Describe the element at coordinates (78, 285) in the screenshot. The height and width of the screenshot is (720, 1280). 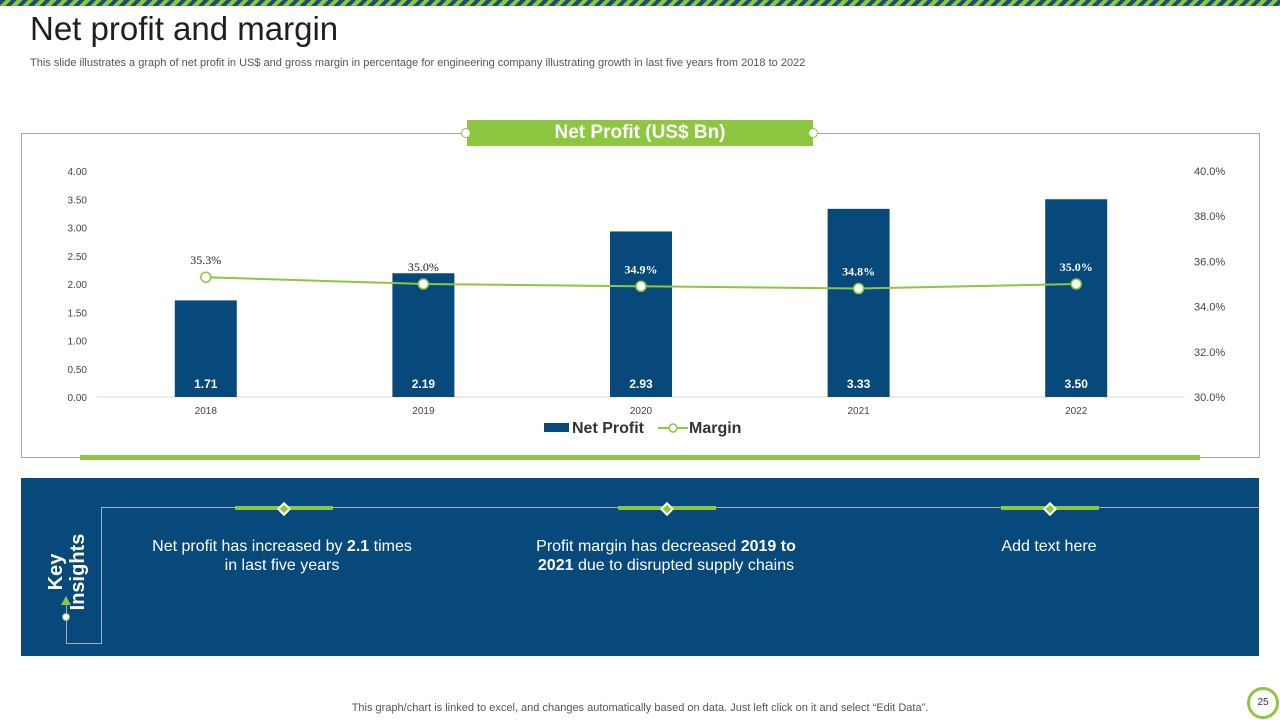
I see `y-left-tick-label: 2.00` at that location.